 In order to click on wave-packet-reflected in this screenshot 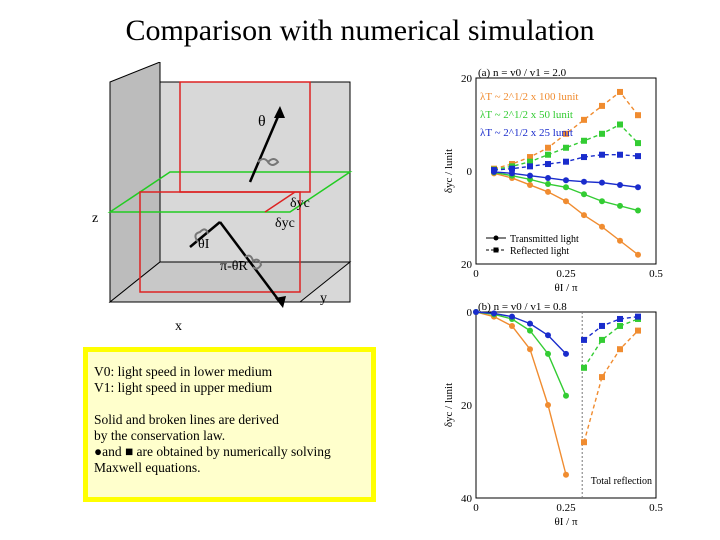, I will do `click(253, 262)`.